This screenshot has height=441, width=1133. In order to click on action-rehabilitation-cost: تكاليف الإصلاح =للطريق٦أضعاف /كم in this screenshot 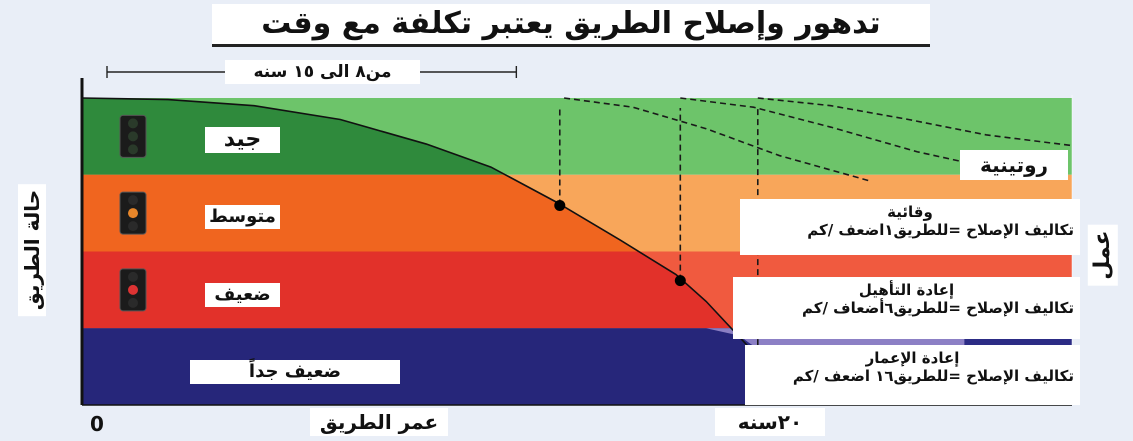, I will do `click(938, 308)`.